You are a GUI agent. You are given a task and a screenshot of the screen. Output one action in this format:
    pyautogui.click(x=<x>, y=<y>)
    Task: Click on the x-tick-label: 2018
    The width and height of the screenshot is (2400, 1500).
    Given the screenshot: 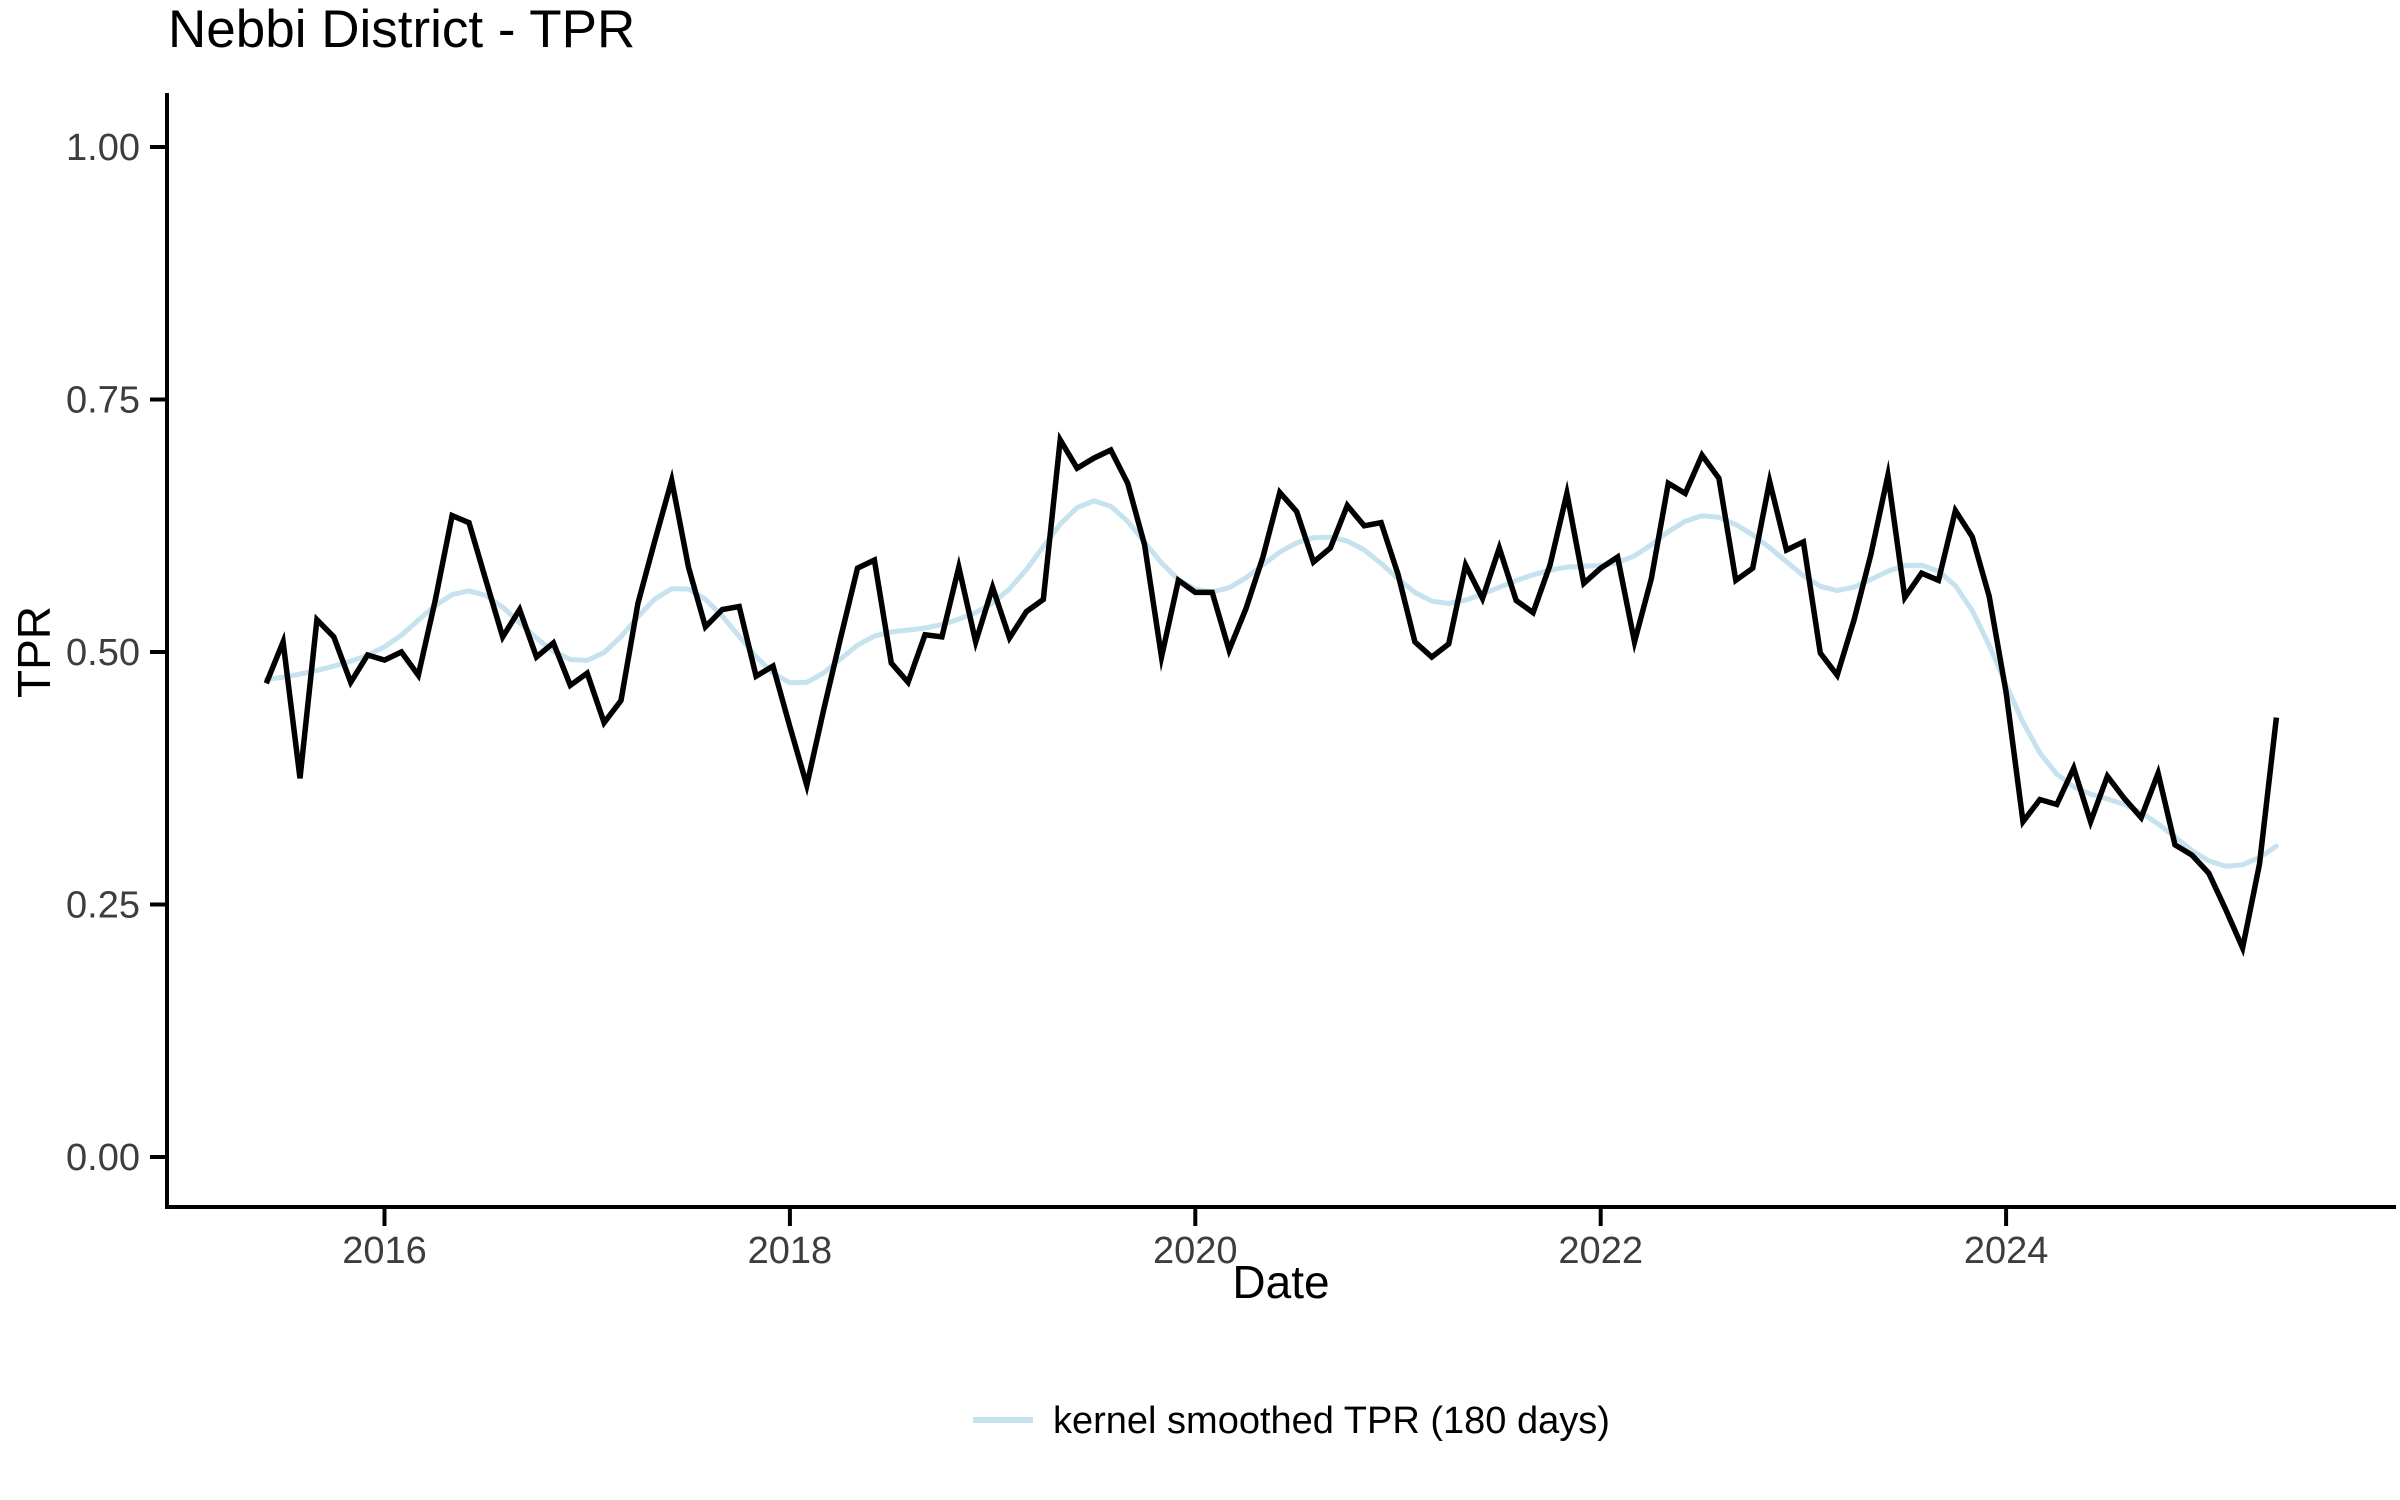 What is the action you would take?
    pyautogui.click(x=790, y=1251)
    